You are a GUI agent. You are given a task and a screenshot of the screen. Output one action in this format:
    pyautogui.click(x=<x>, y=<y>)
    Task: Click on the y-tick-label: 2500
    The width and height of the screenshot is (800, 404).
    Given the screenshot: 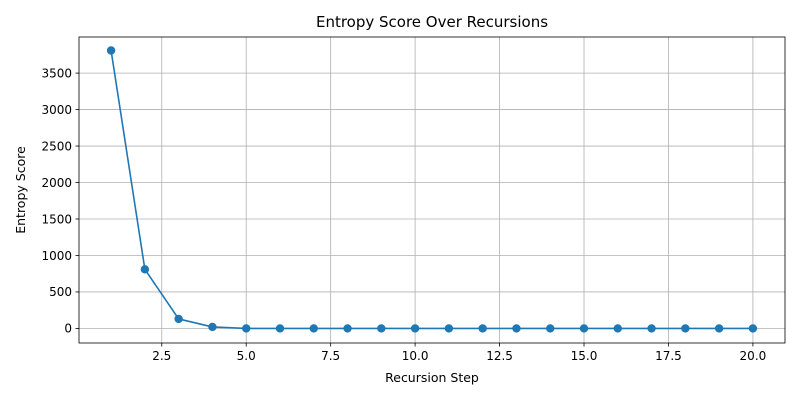 What is the action you would take?
    pyautogui.click(x=56, y=146)
    